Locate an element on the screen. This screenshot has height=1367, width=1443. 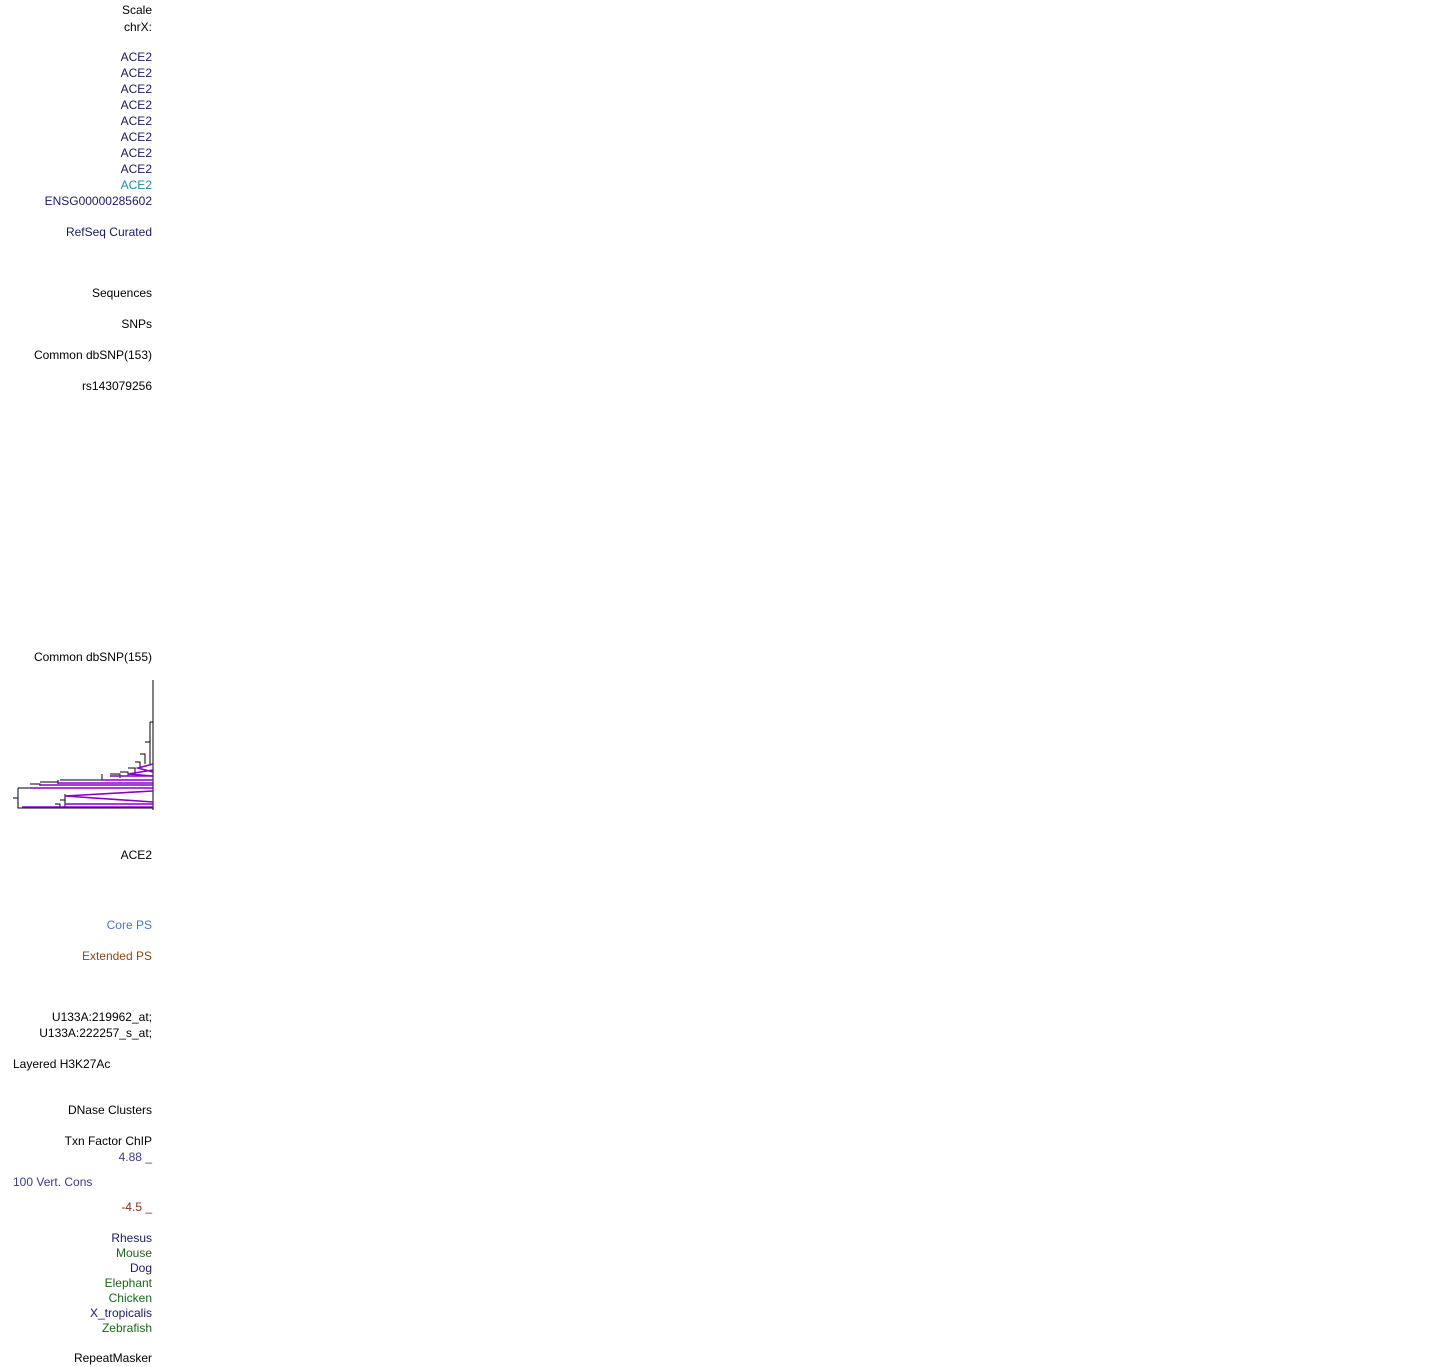
dbsnp155-label: Common dbSNP(155) is located at coordinates (92, 657).